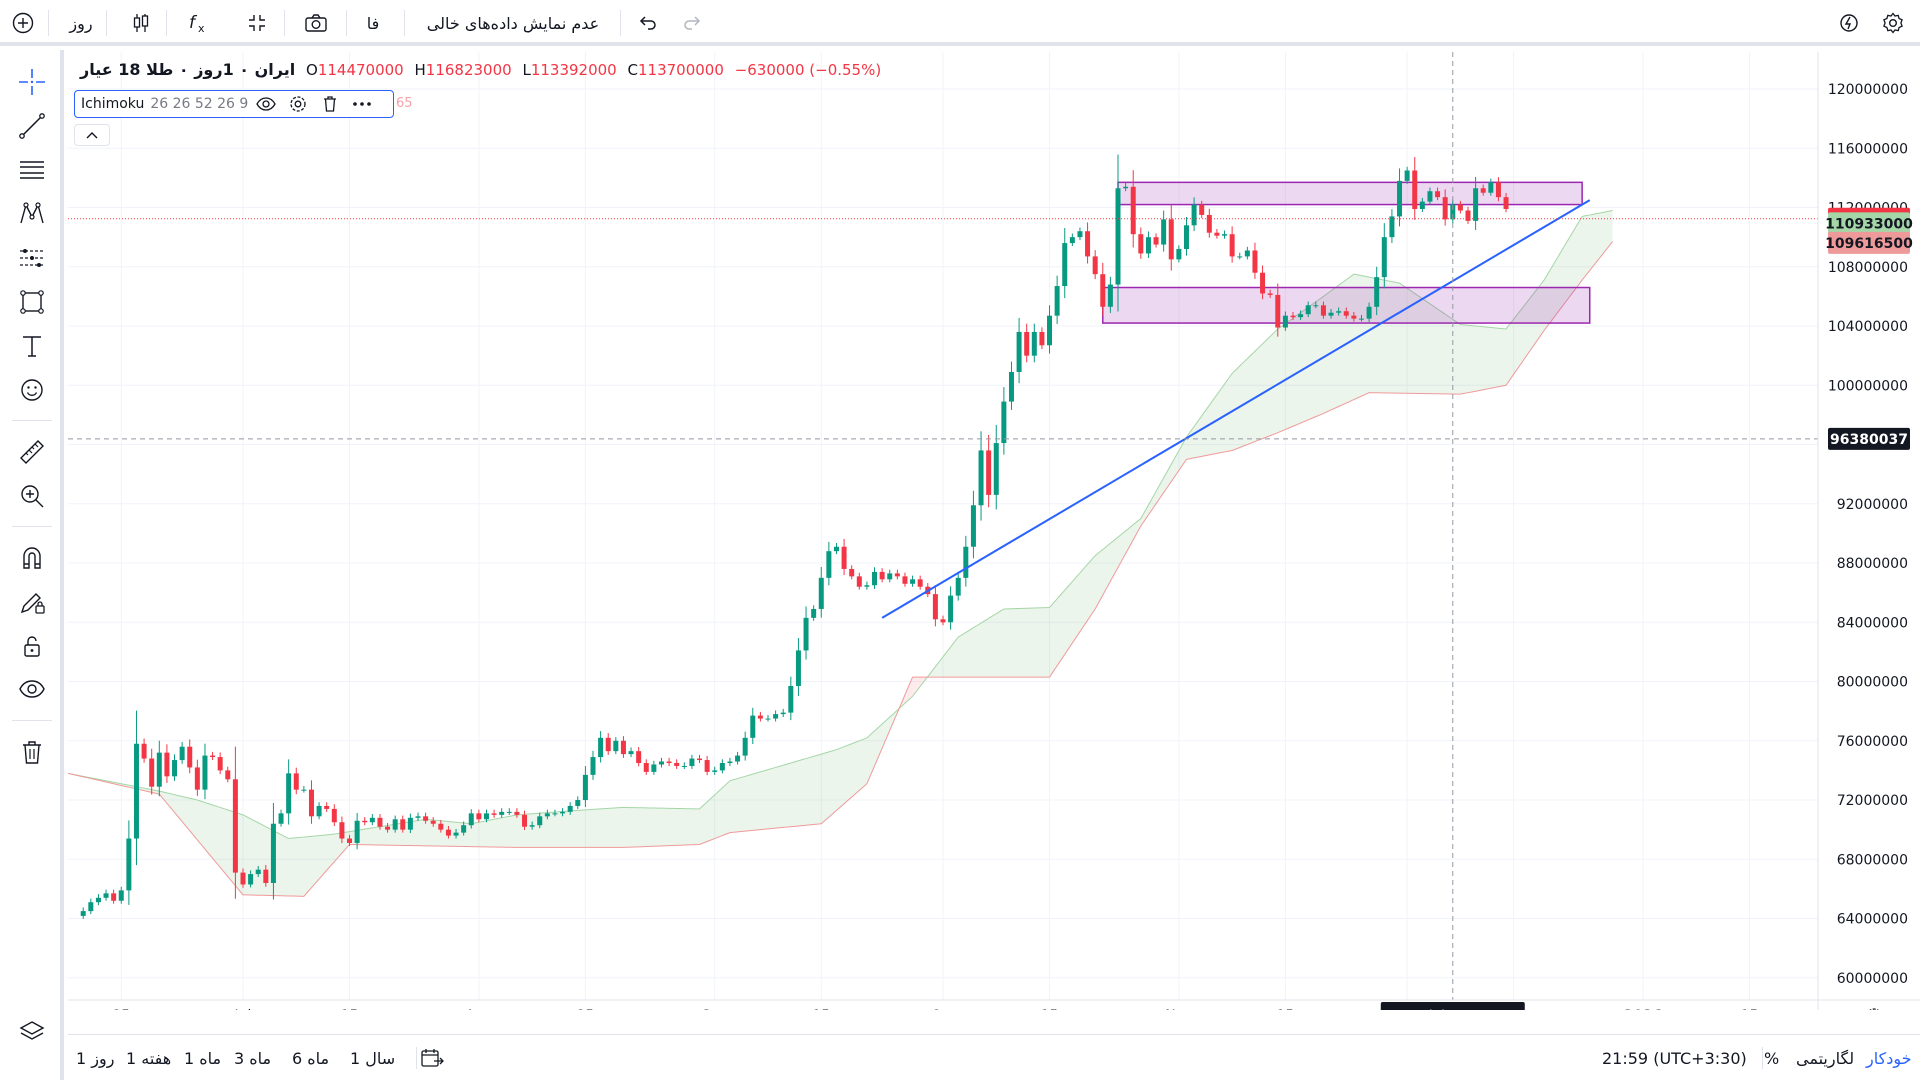  I want to click on layout-button, so click(257, 23).